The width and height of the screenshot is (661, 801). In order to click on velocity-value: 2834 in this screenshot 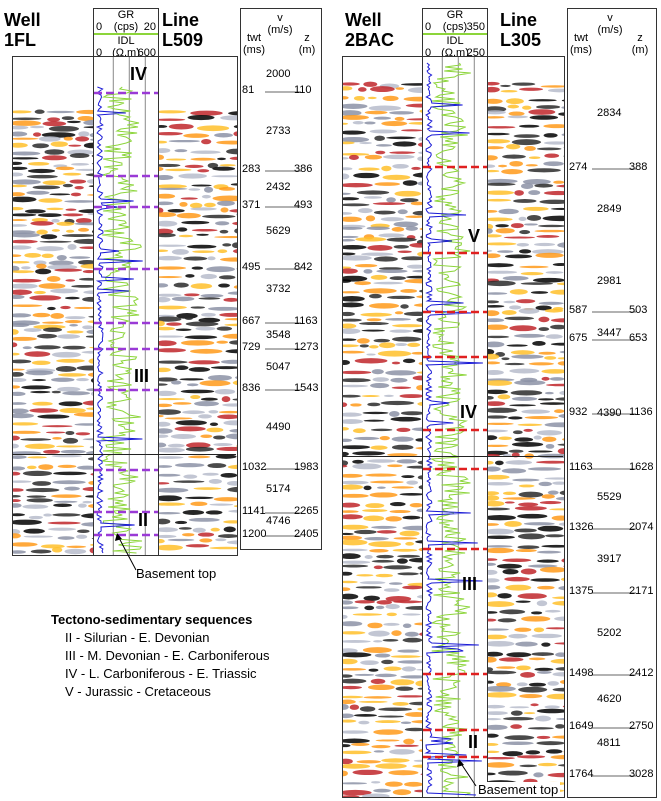, I will do `click(609, 113)`.